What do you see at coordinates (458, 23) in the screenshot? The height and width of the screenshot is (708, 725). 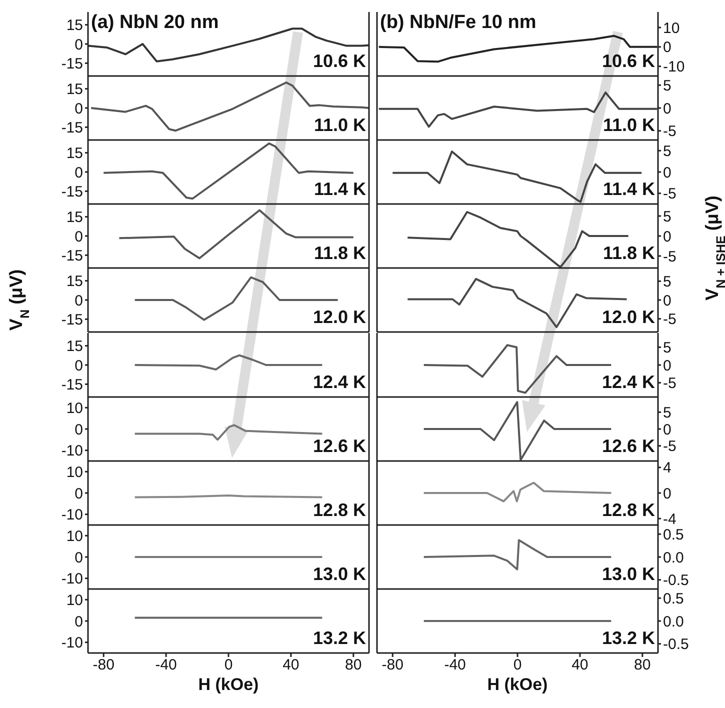 I see `chart-title: (b) NbN/Fe 10 nm` at bounding box center [458, 23].